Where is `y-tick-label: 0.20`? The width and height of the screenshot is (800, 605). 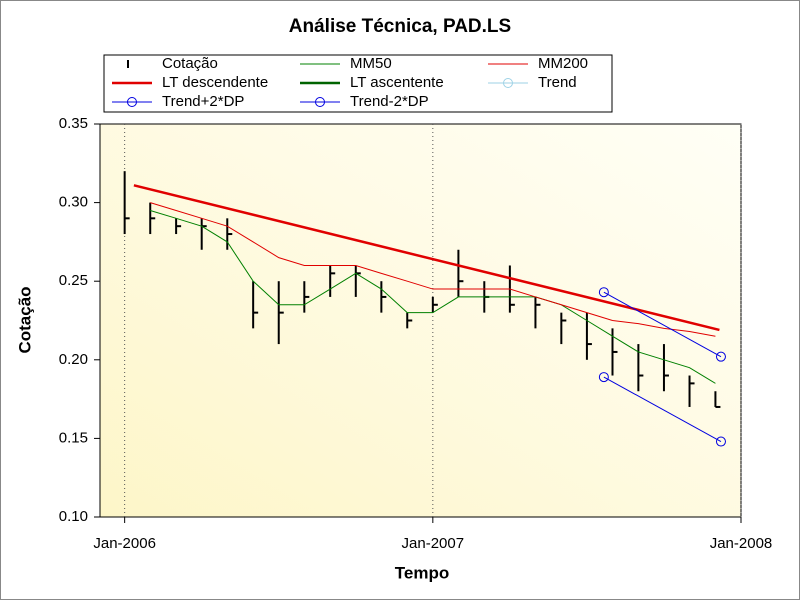 y-tick-label: 0.20 is located at coordinates (73, 359).